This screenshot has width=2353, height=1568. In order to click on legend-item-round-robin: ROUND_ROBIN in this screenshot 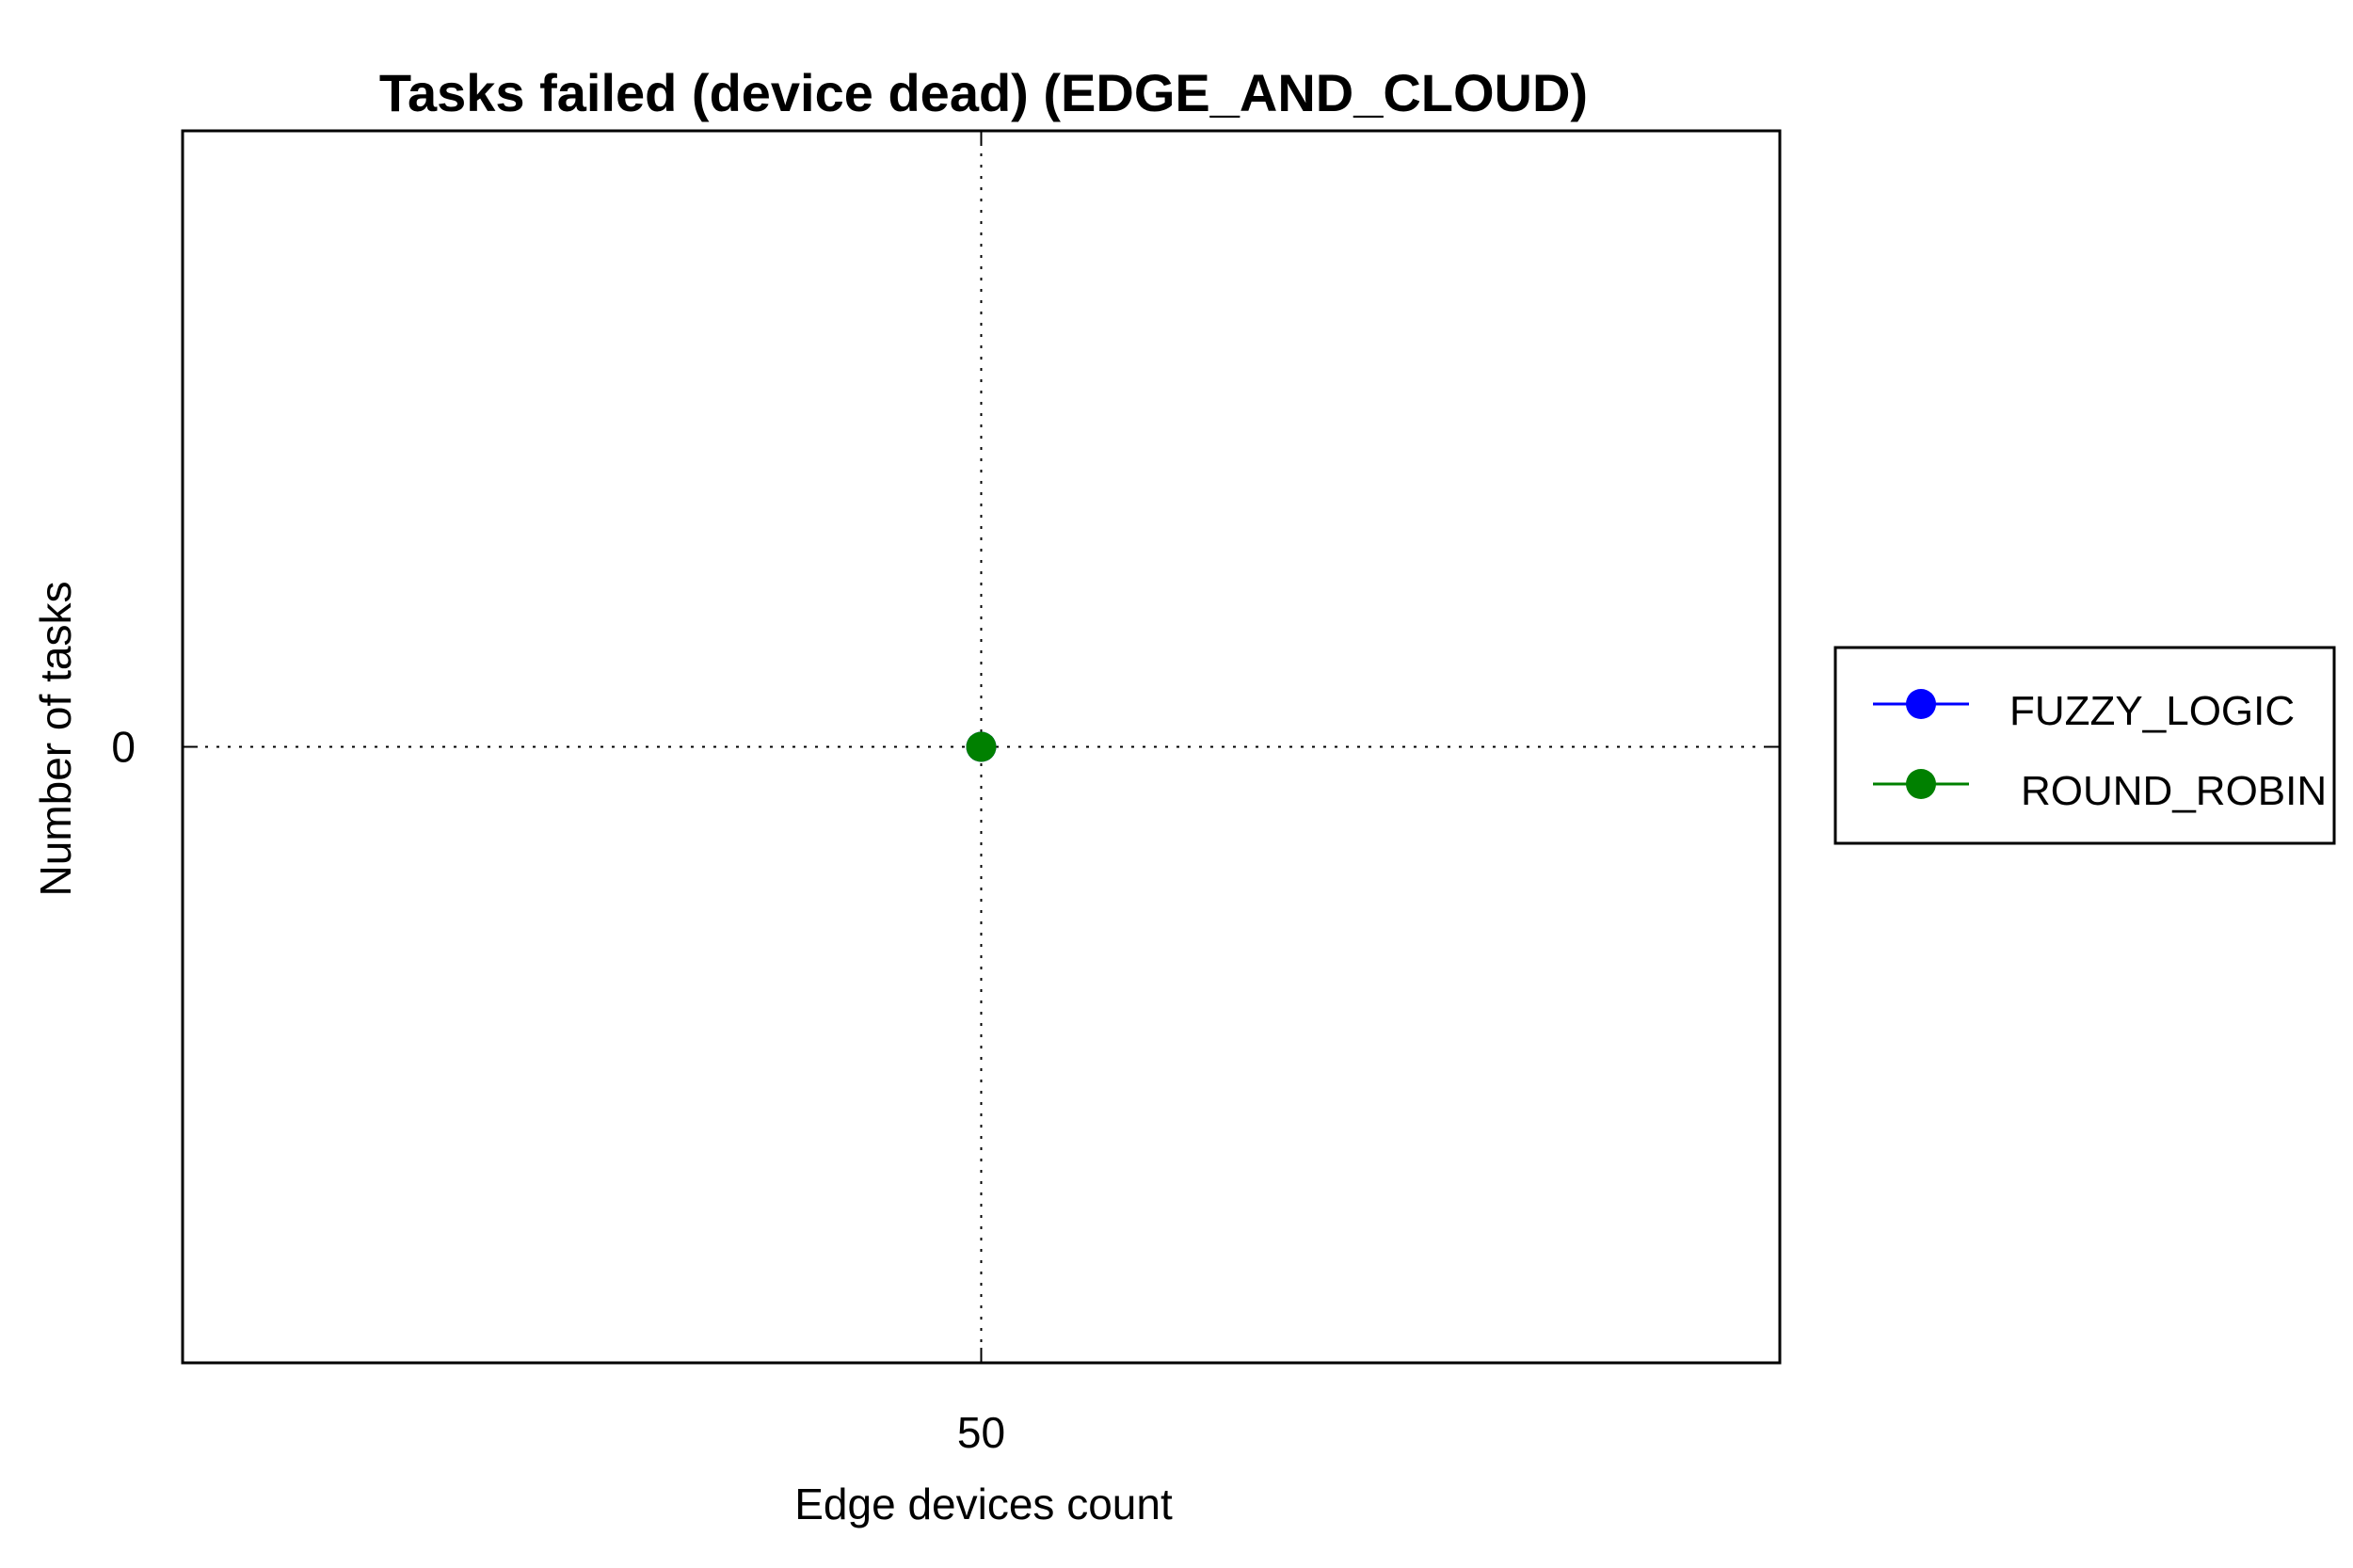, I will do `click(2100, 791)`.